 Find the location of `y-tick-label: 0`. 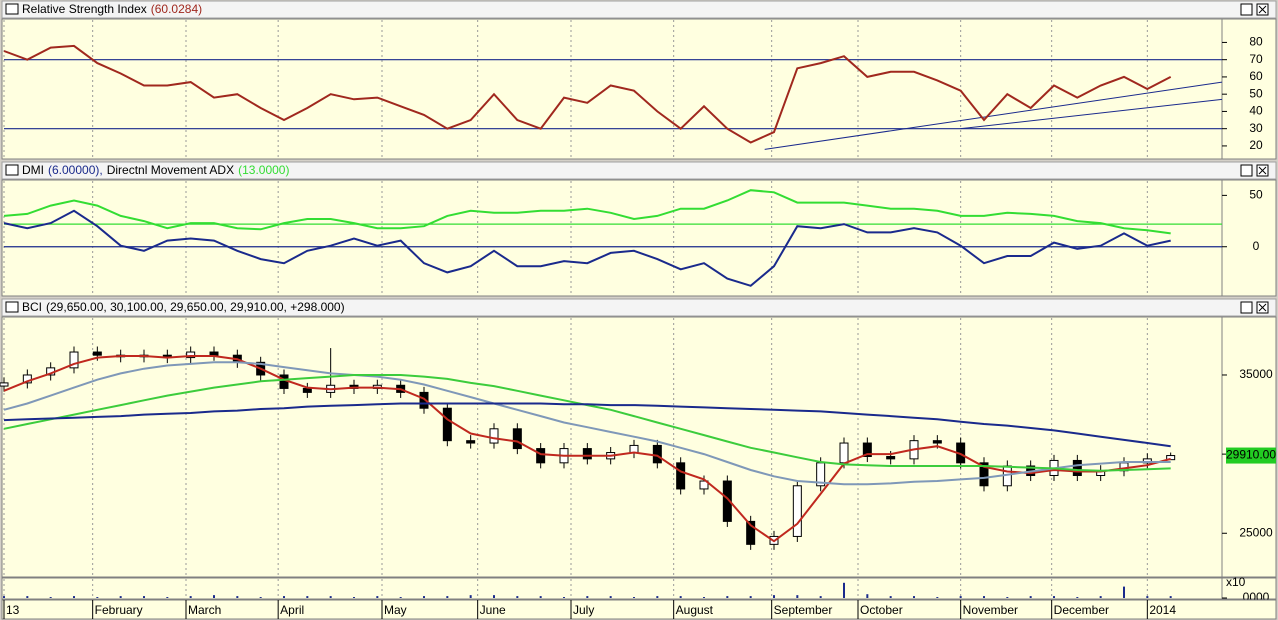

y-tick-label: 0 is located at coordinates (1256, 246).